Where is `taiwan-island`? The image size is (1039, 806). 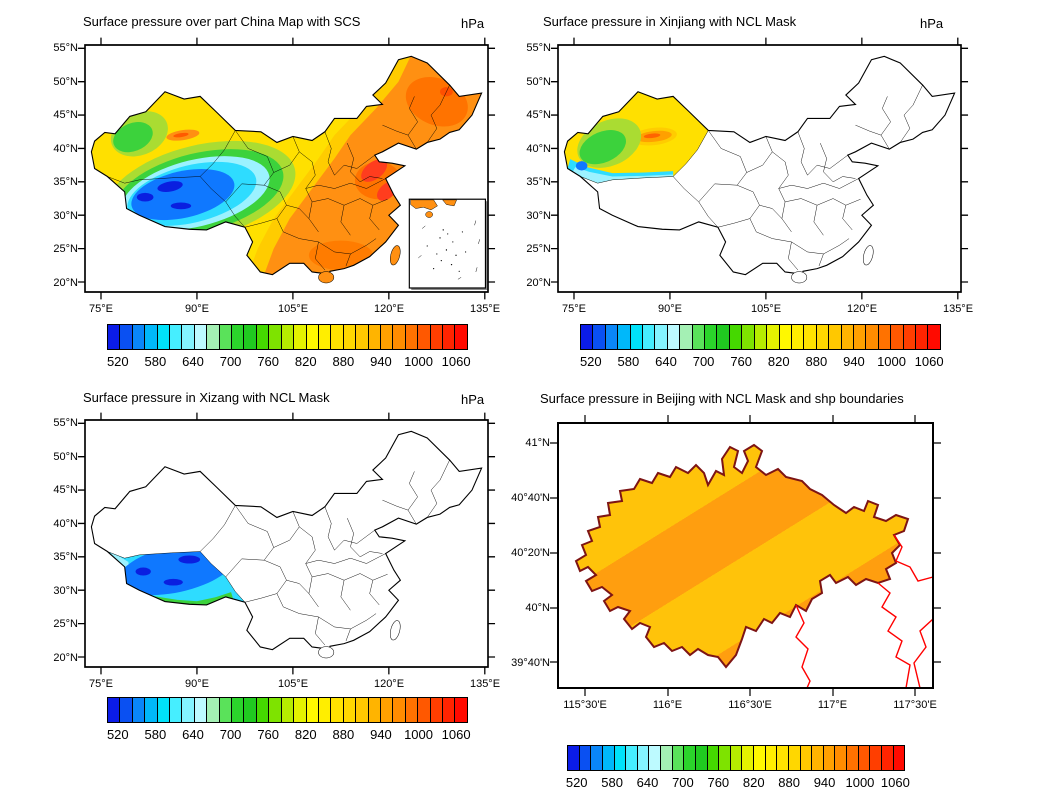
taiwan-island is located at coordinates (395, 255).